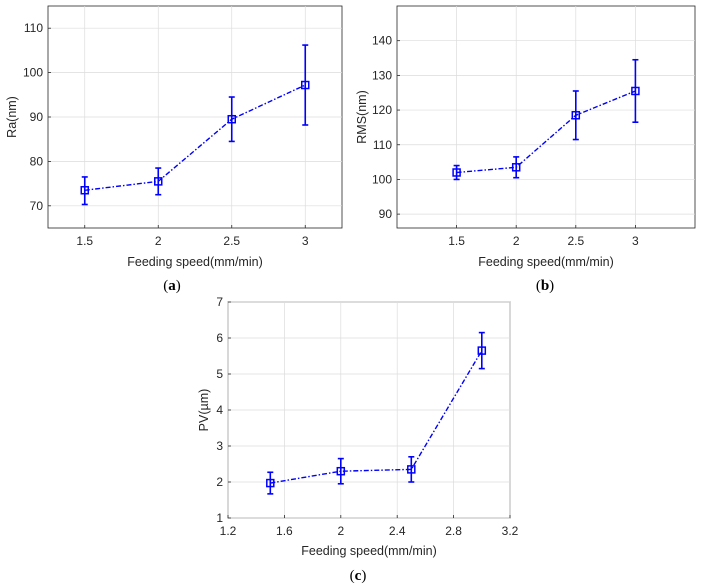  I want to click on y-tick-label: 140, so click(382, 41).